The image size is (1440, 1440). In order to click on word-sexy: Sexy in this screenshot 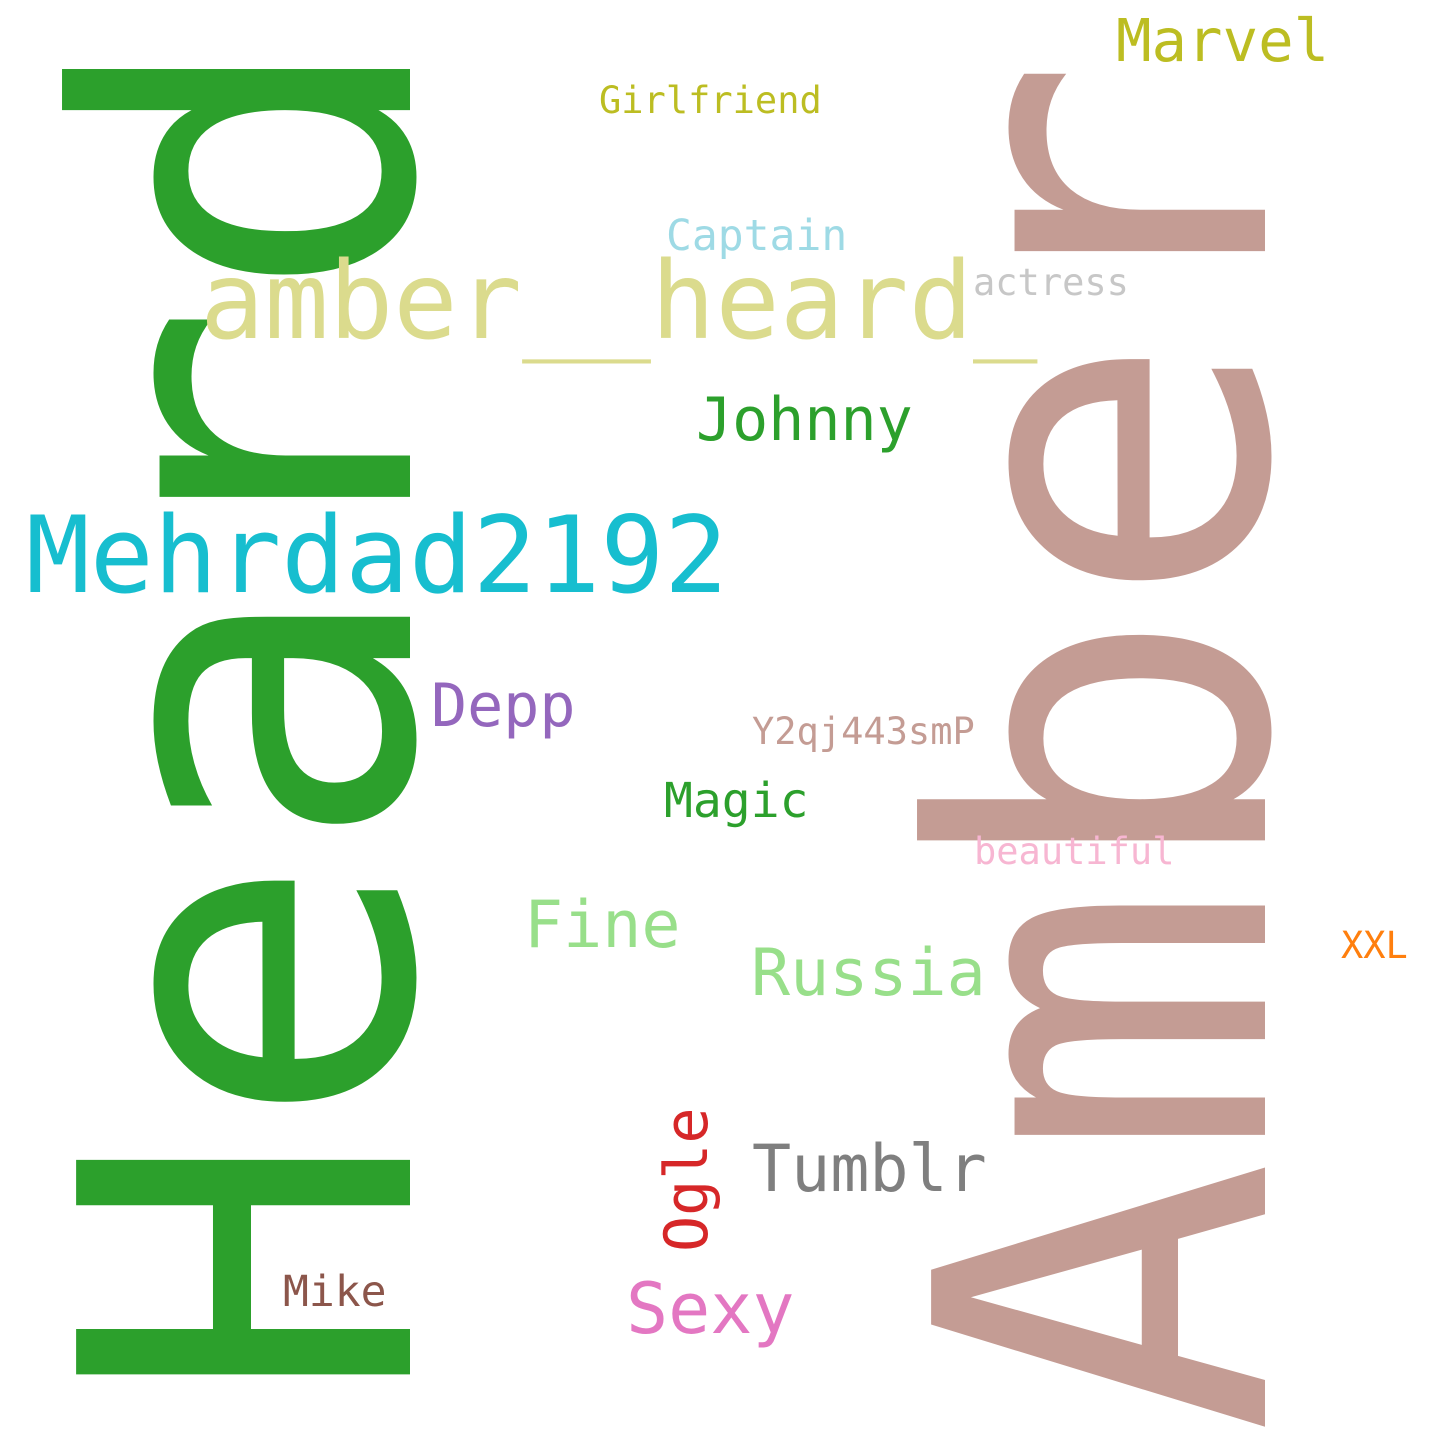, I will do `click(710, 1309)`.